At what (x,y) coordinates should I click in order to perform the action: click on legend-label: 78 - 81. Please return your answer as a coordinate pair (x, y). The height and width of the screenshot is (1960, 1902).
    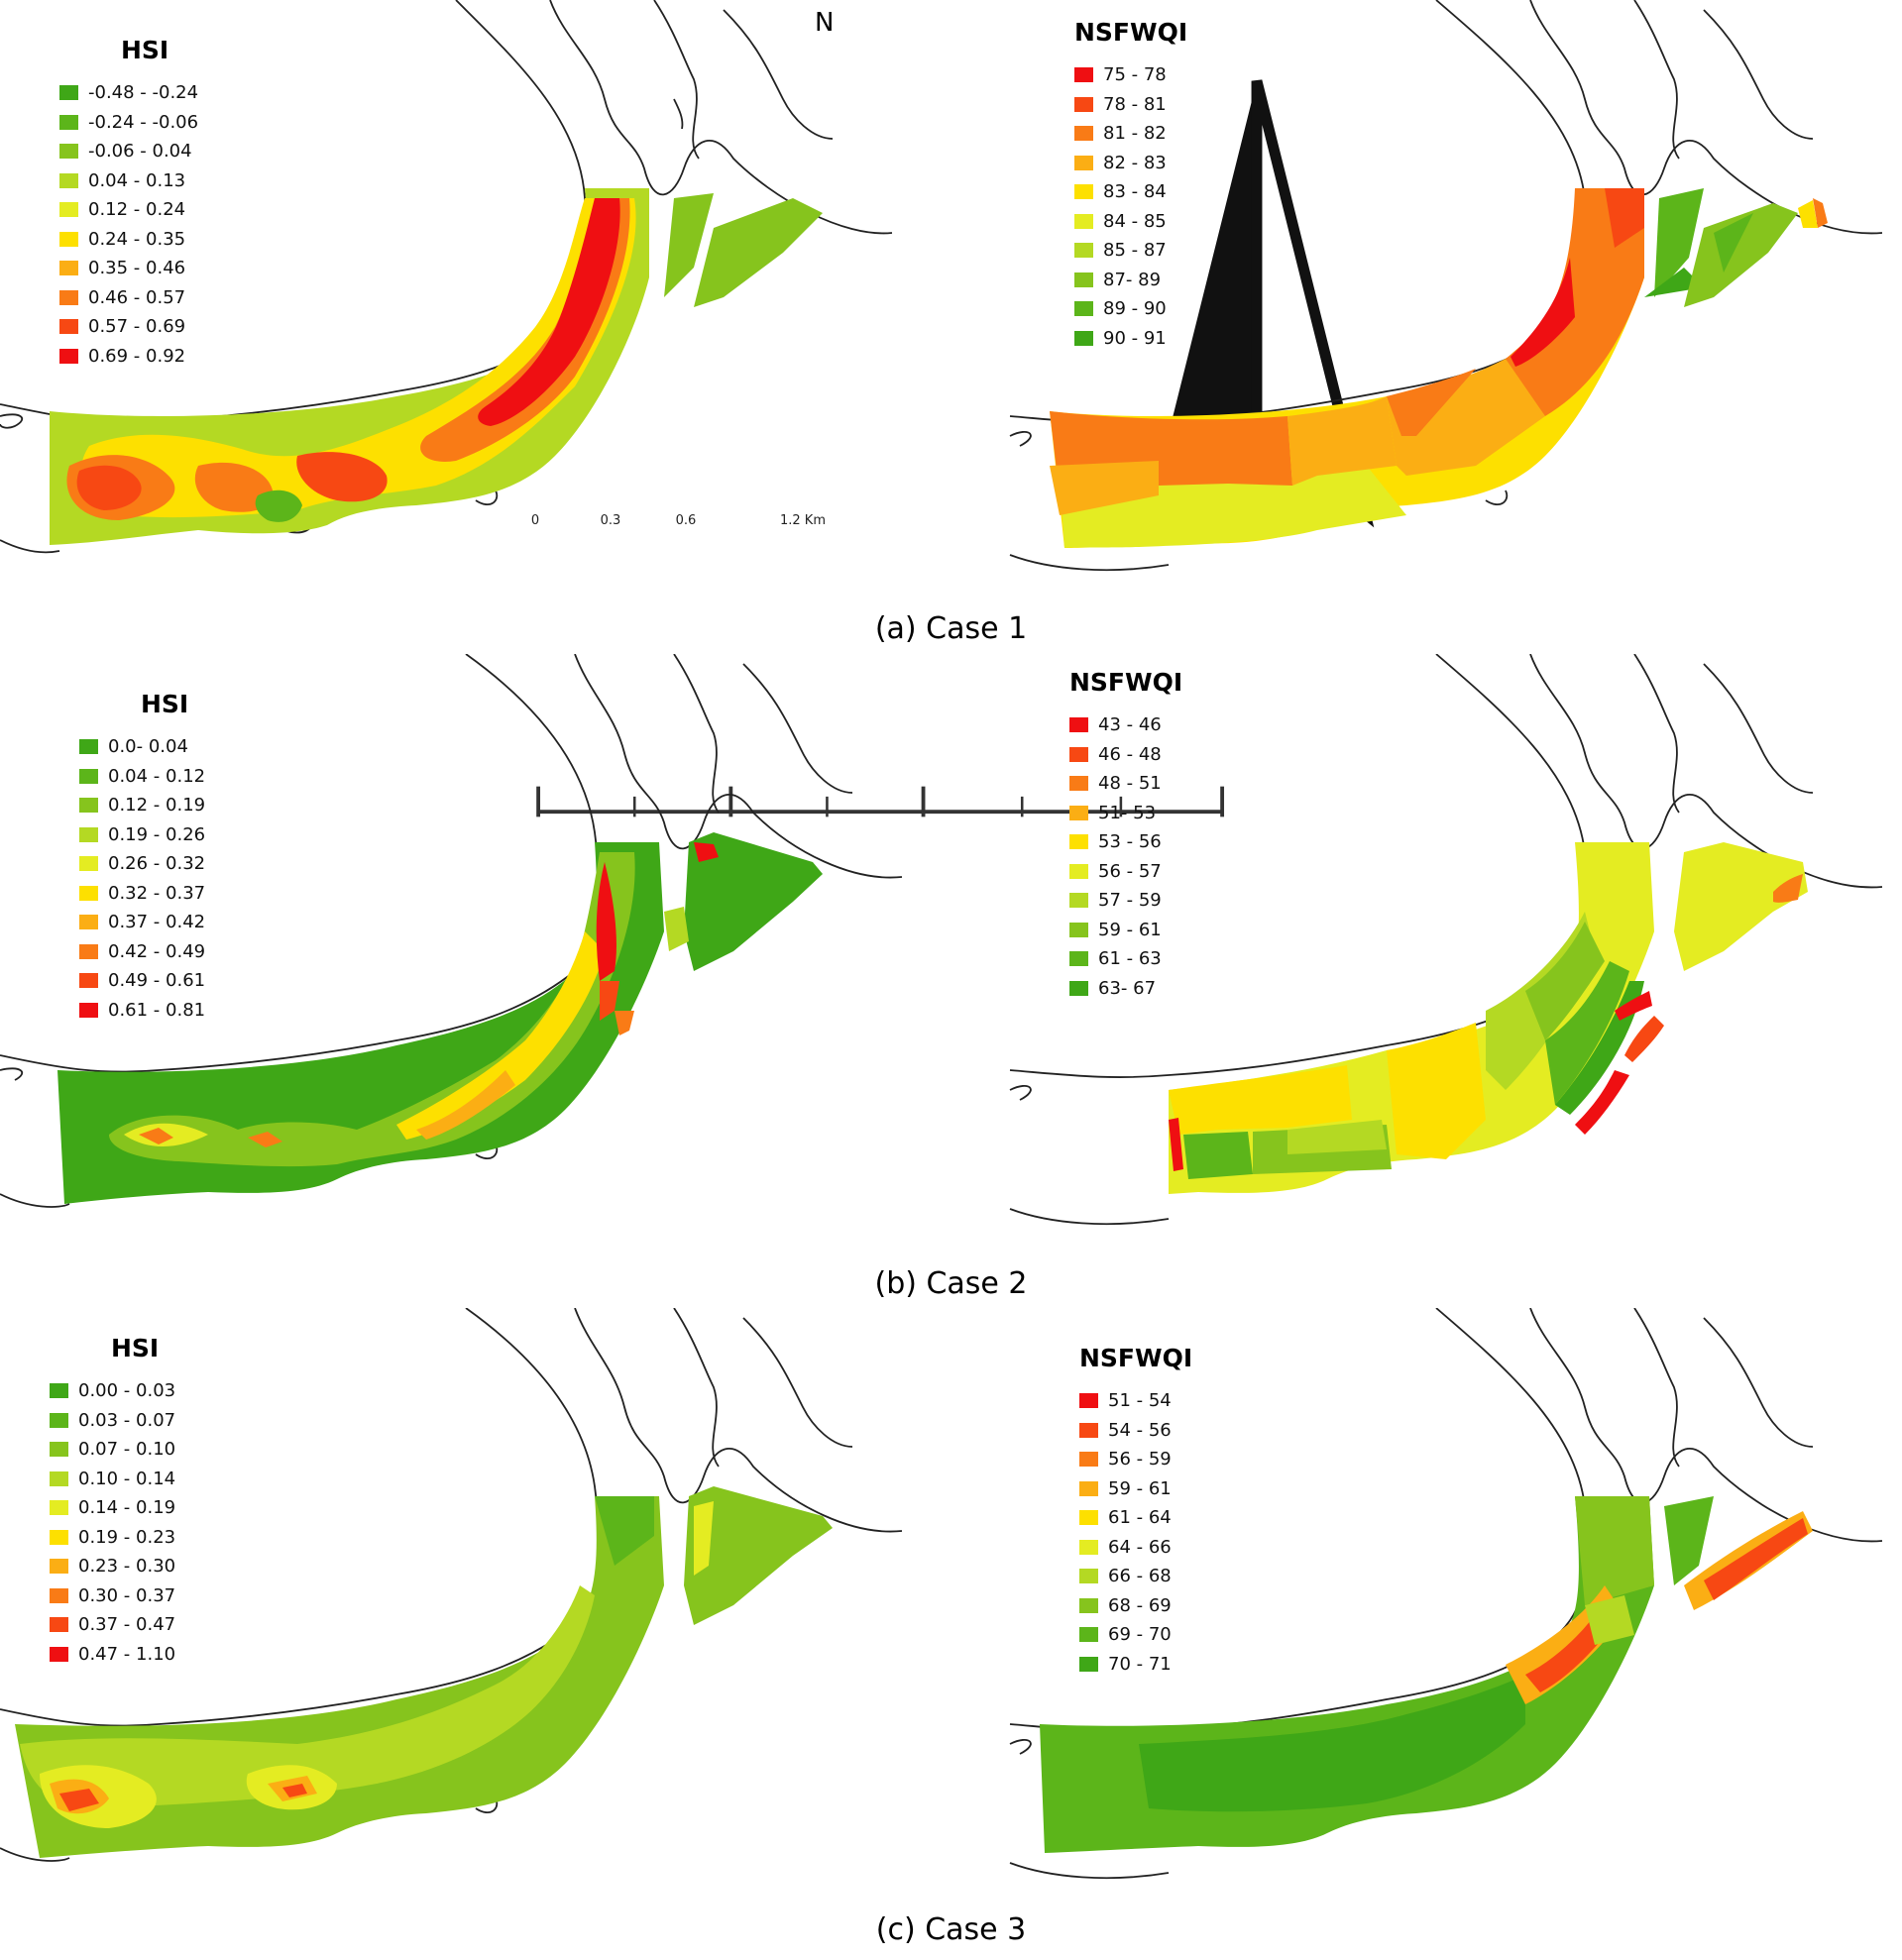
    Looking at the image, I should click on (1135, 104).